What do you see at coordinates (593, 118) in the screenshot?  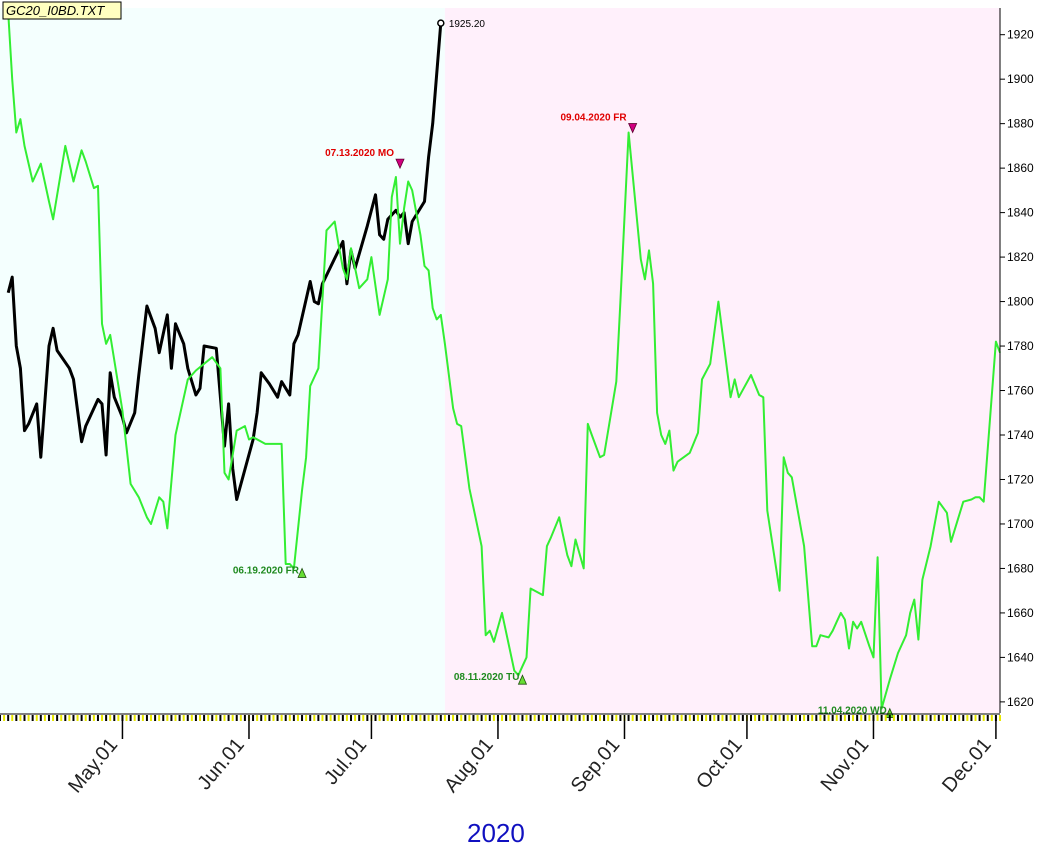 I see `marker-label-3: 09.04.2020 FR` at bounding box center [593, 118].